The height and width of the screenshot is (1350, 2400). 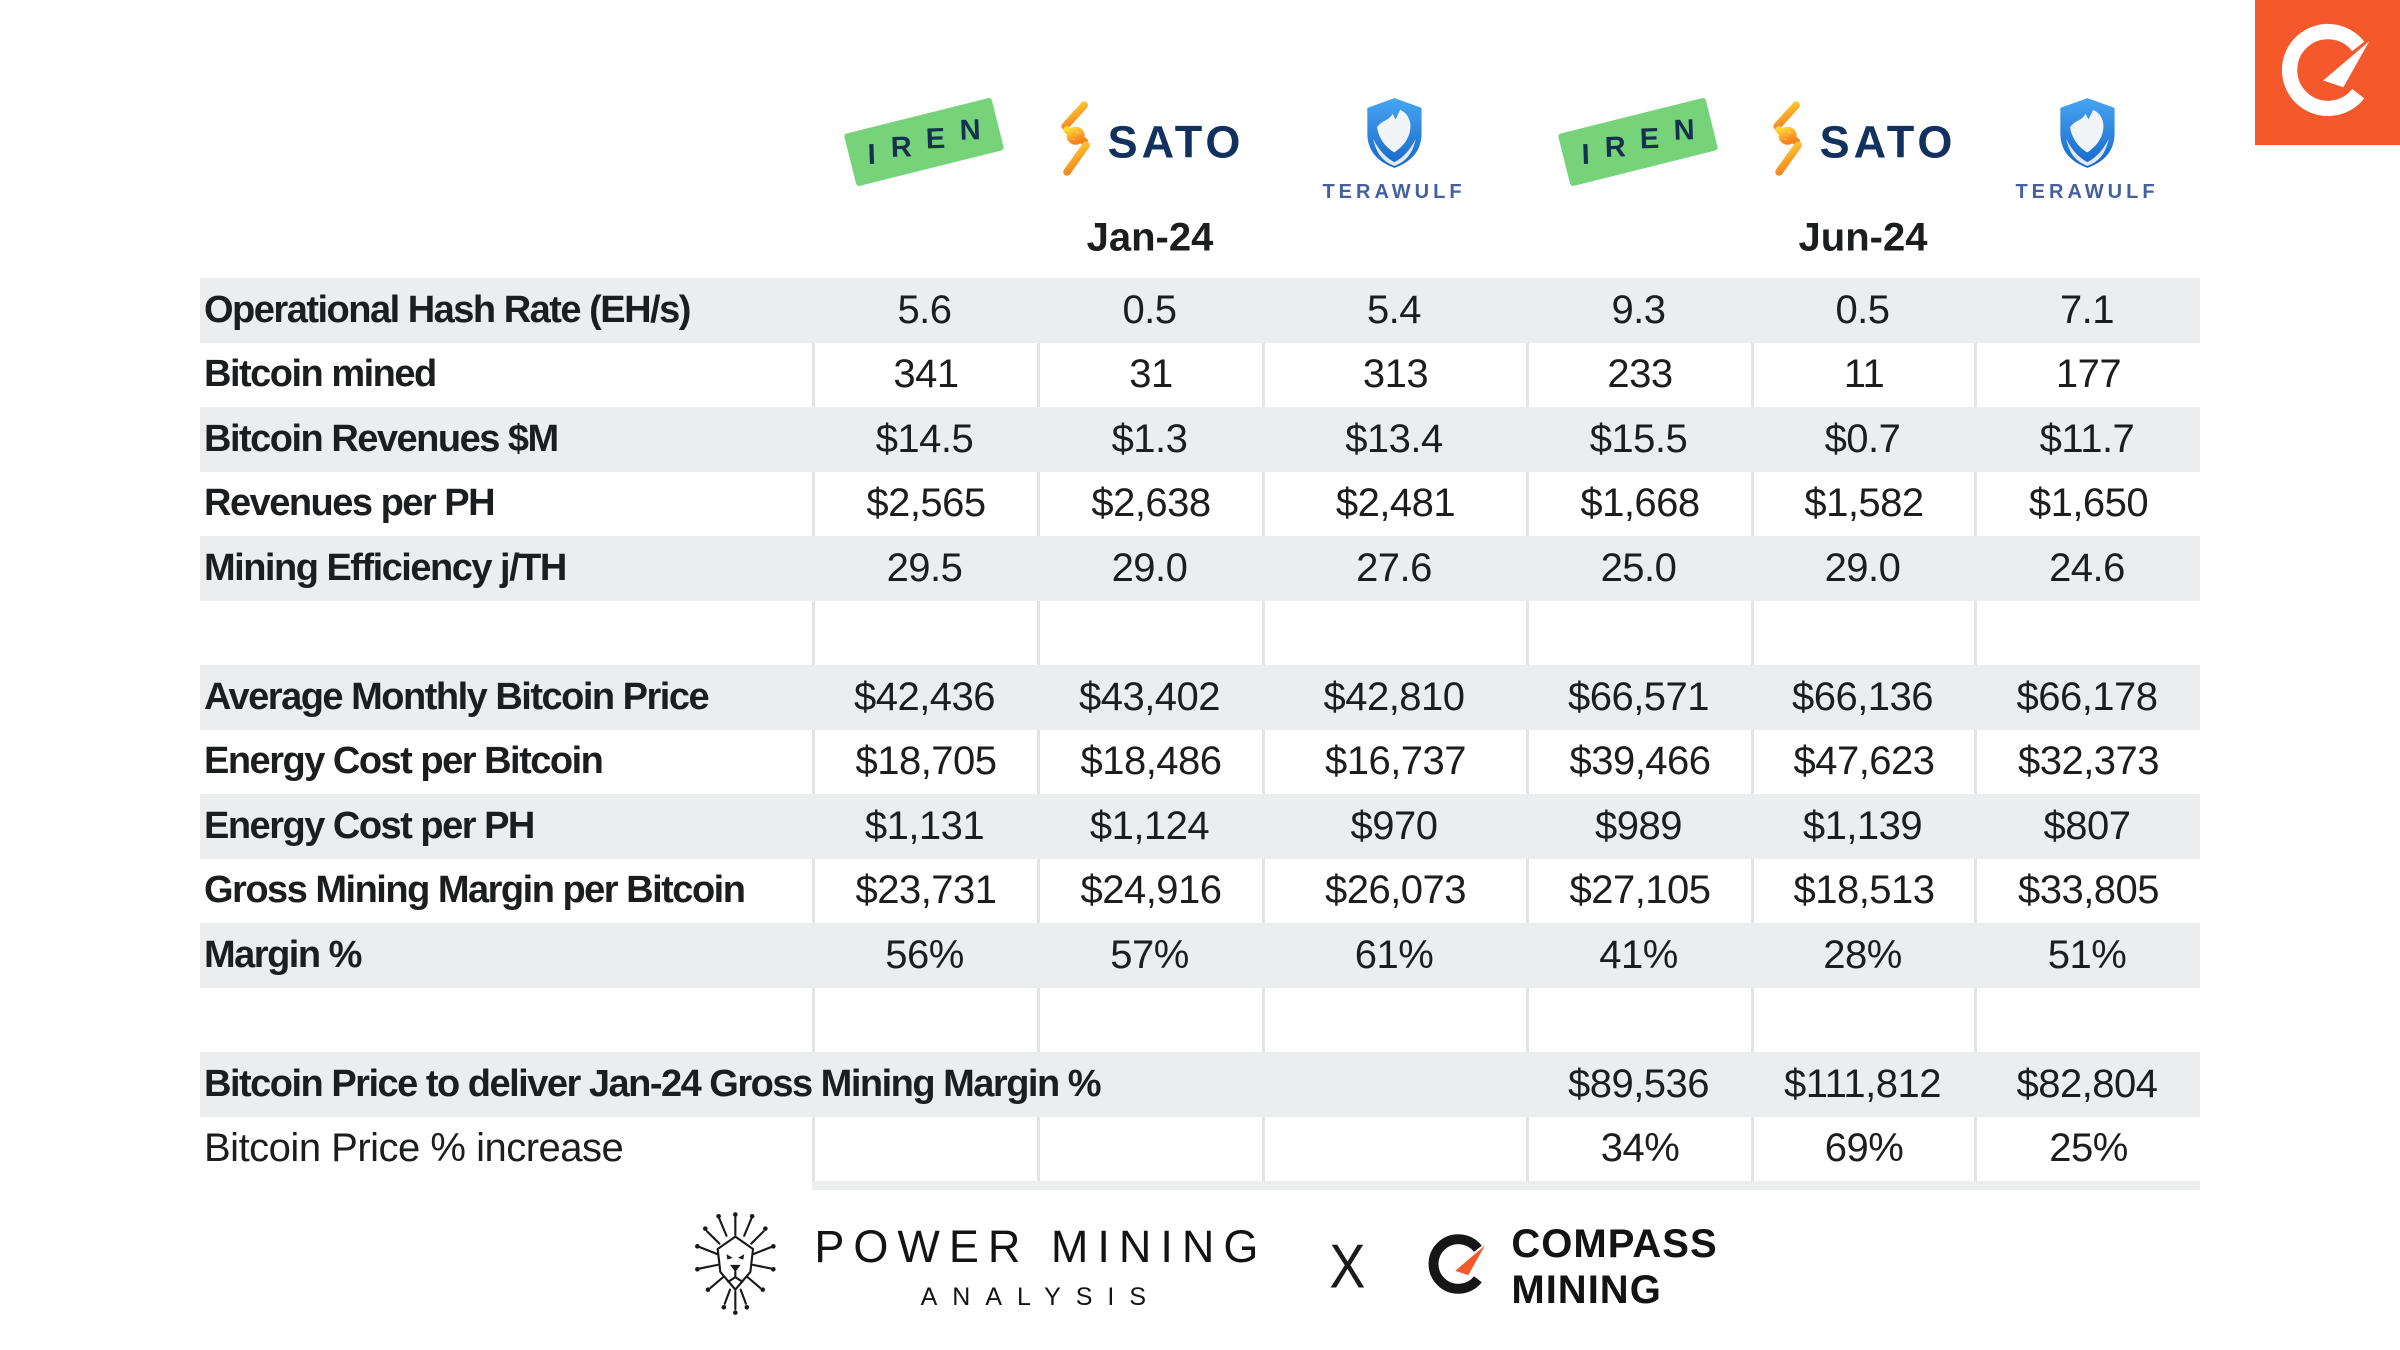 I want to click on cell: $14.5, so click(x=924, y=438).